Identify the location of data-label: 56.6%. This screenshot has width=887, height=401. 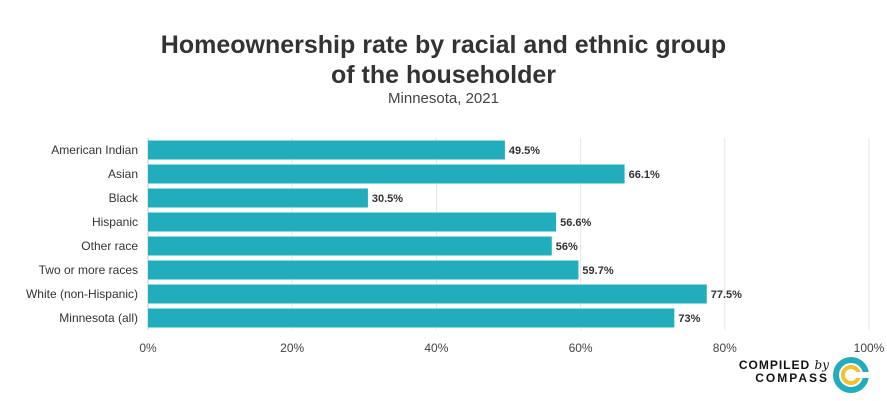
(575, 223).